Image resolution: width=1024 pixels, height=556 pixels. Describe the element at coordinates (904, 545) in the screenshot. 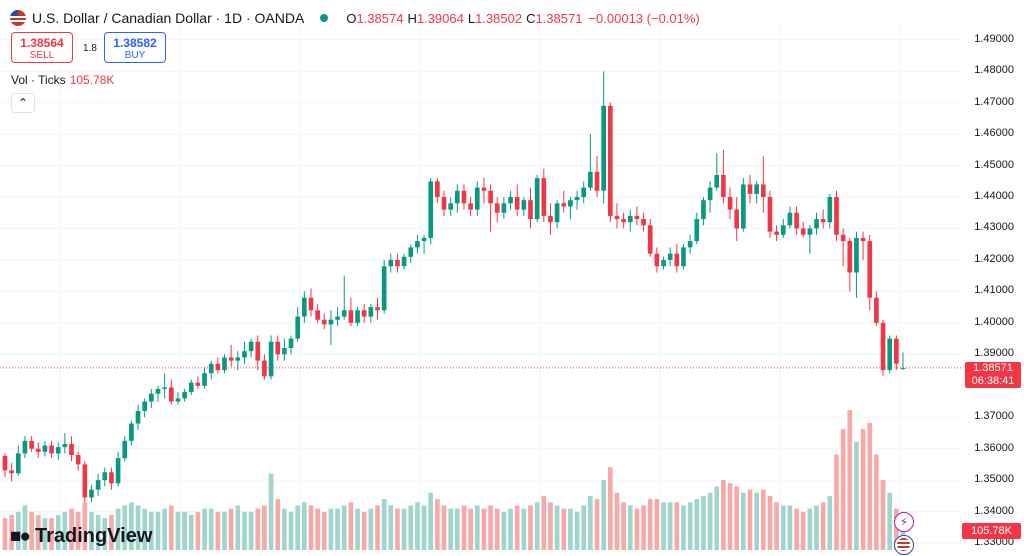

I see `event-us-flag-icon` at that location.